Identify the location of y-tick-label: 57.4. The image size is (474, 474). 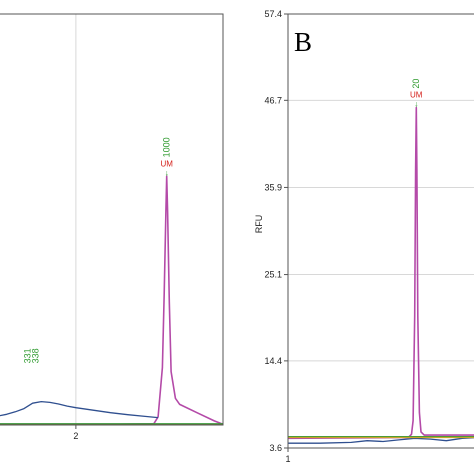
(273, 14).